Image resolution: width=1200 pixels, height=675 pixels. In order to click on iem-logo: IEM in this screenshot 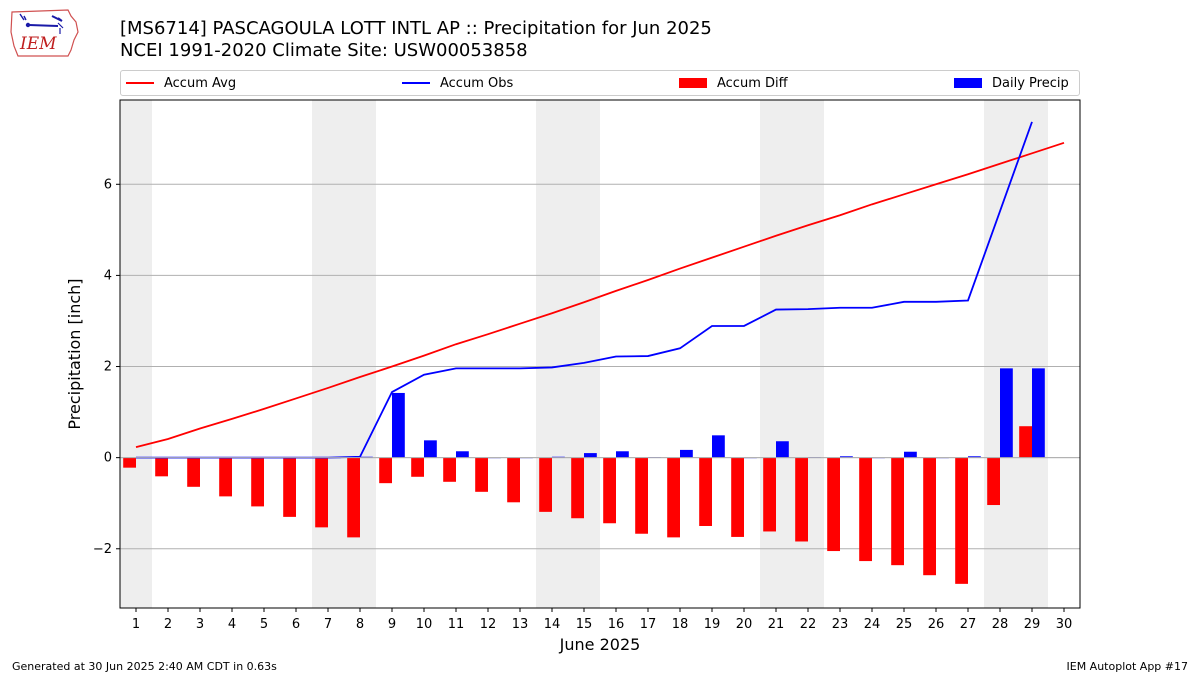, I will do `click(44, 33)`.